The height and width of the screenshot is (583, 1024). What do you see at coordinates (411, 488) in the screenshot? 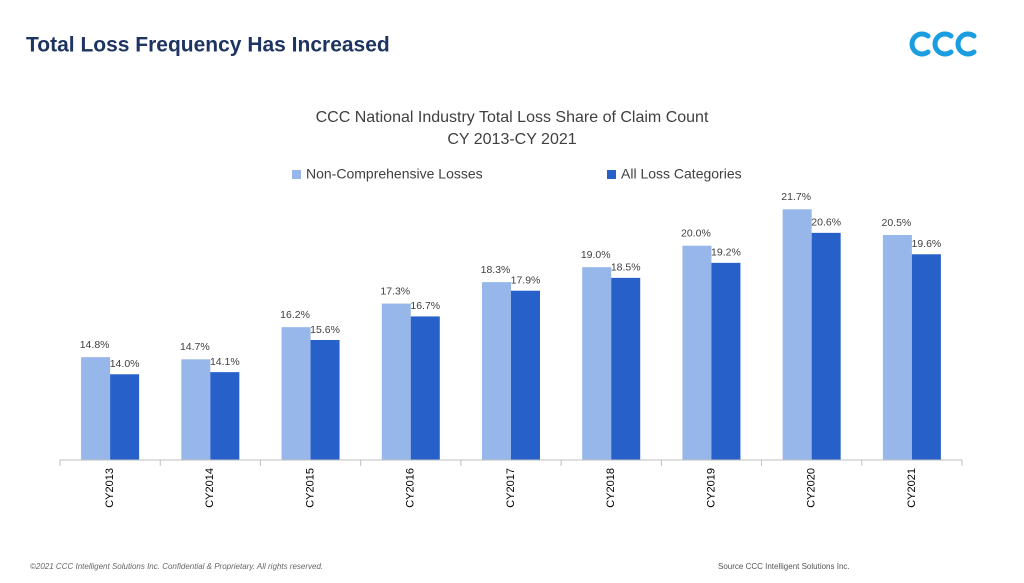
I see `x-tick-label: CY2016` at bounding box center [411, 488].